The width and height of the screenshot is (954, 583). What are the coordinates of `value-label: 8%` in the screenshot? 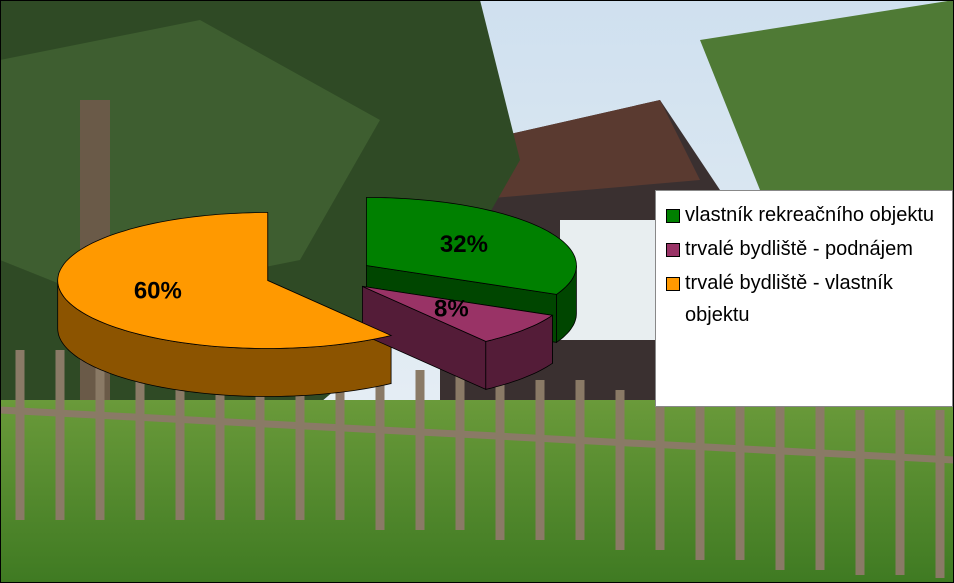 It's located at (451, 309).